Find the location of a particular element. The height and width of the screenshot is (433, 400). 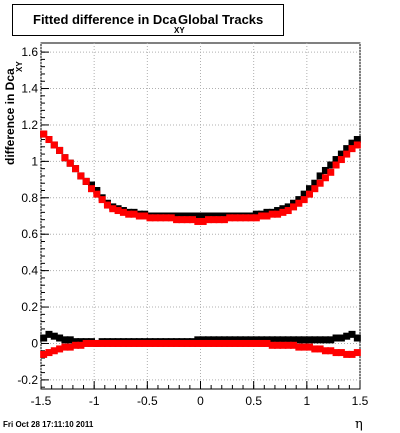

x-axis-label: η is located at coordinates (359, 424).